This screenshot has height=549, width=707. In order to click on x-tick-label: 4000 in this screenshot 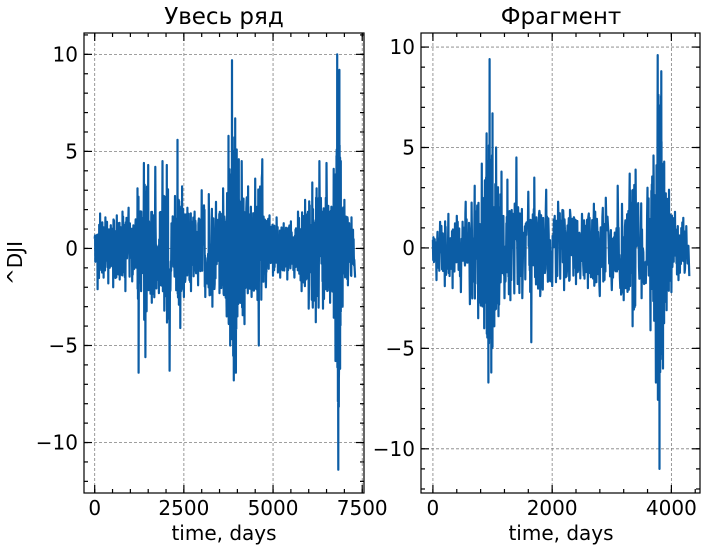, I will do `click(671, 508)`.